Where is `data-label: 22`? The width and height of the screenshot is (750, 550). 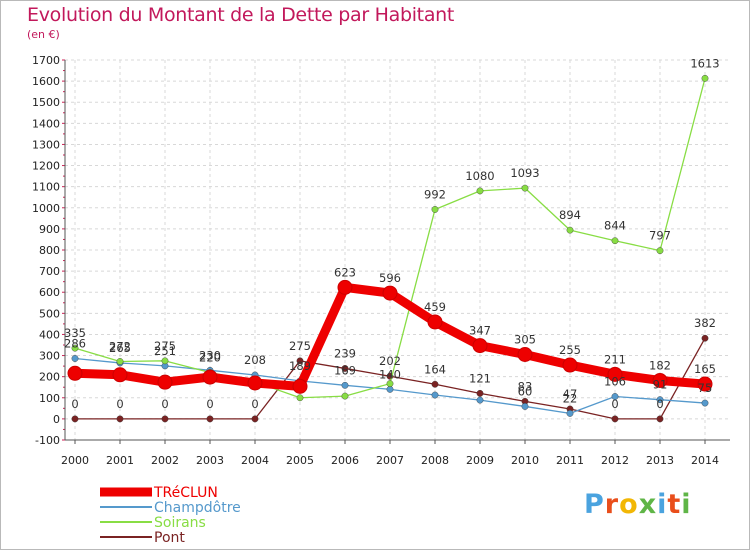
data-label: 22 is located at coordinates (570, 398).